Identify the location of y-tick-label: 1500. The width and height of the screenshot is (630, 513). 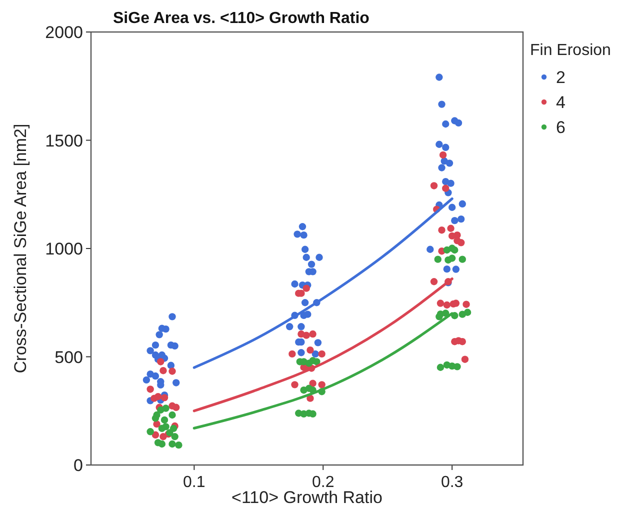
(64, 140).